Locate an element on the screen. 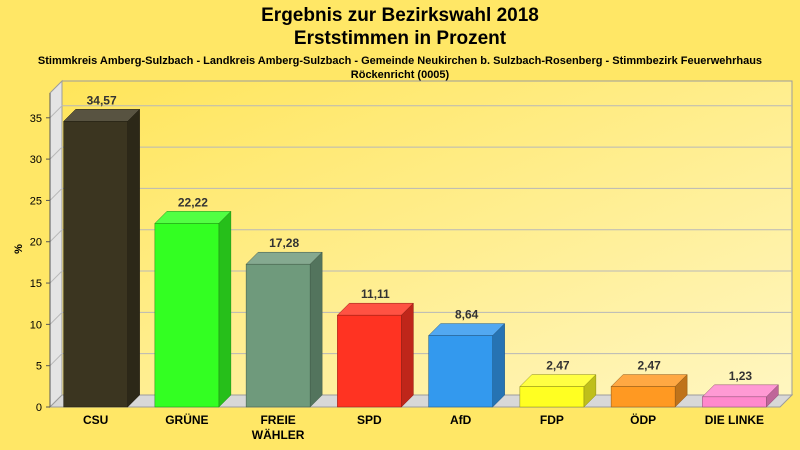 The image size is (800, 450). bar-value-label: 11,11 is located at coordinates (375, 294).